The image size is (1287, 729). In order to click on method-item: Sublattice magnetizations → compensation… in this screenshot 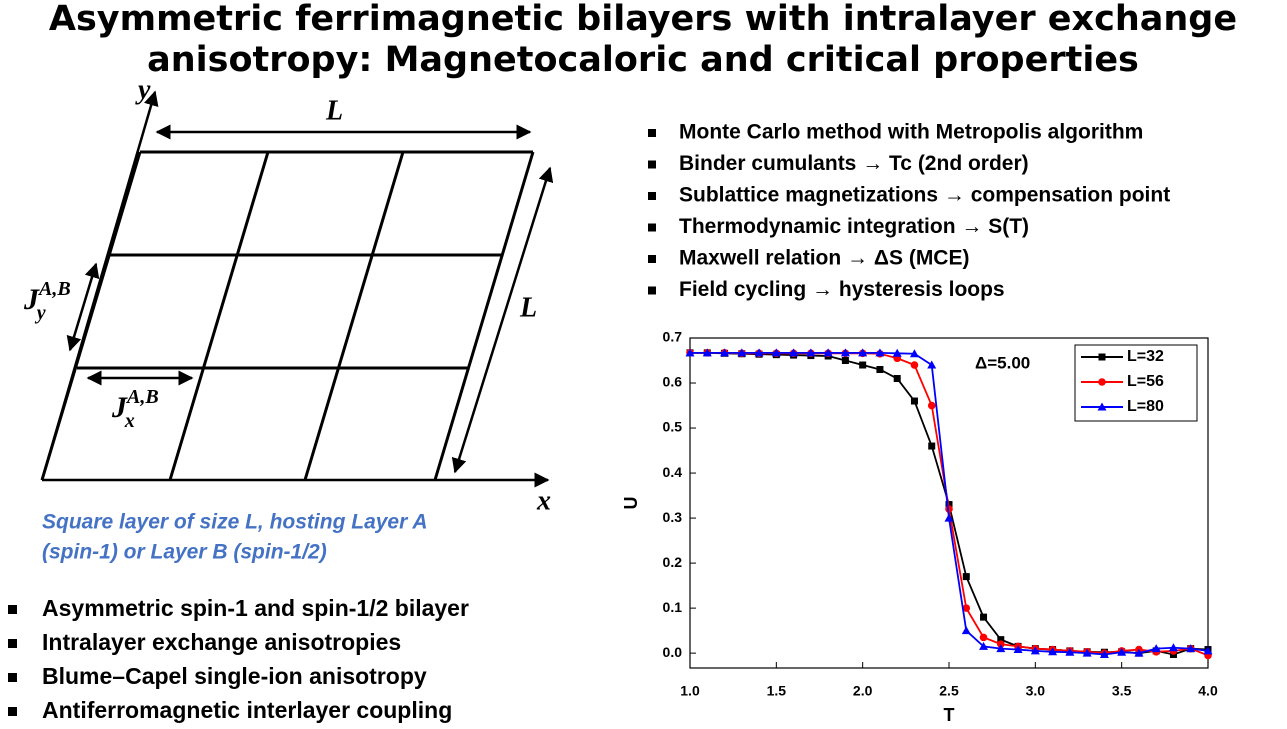, I will do `click(924, 195)`.